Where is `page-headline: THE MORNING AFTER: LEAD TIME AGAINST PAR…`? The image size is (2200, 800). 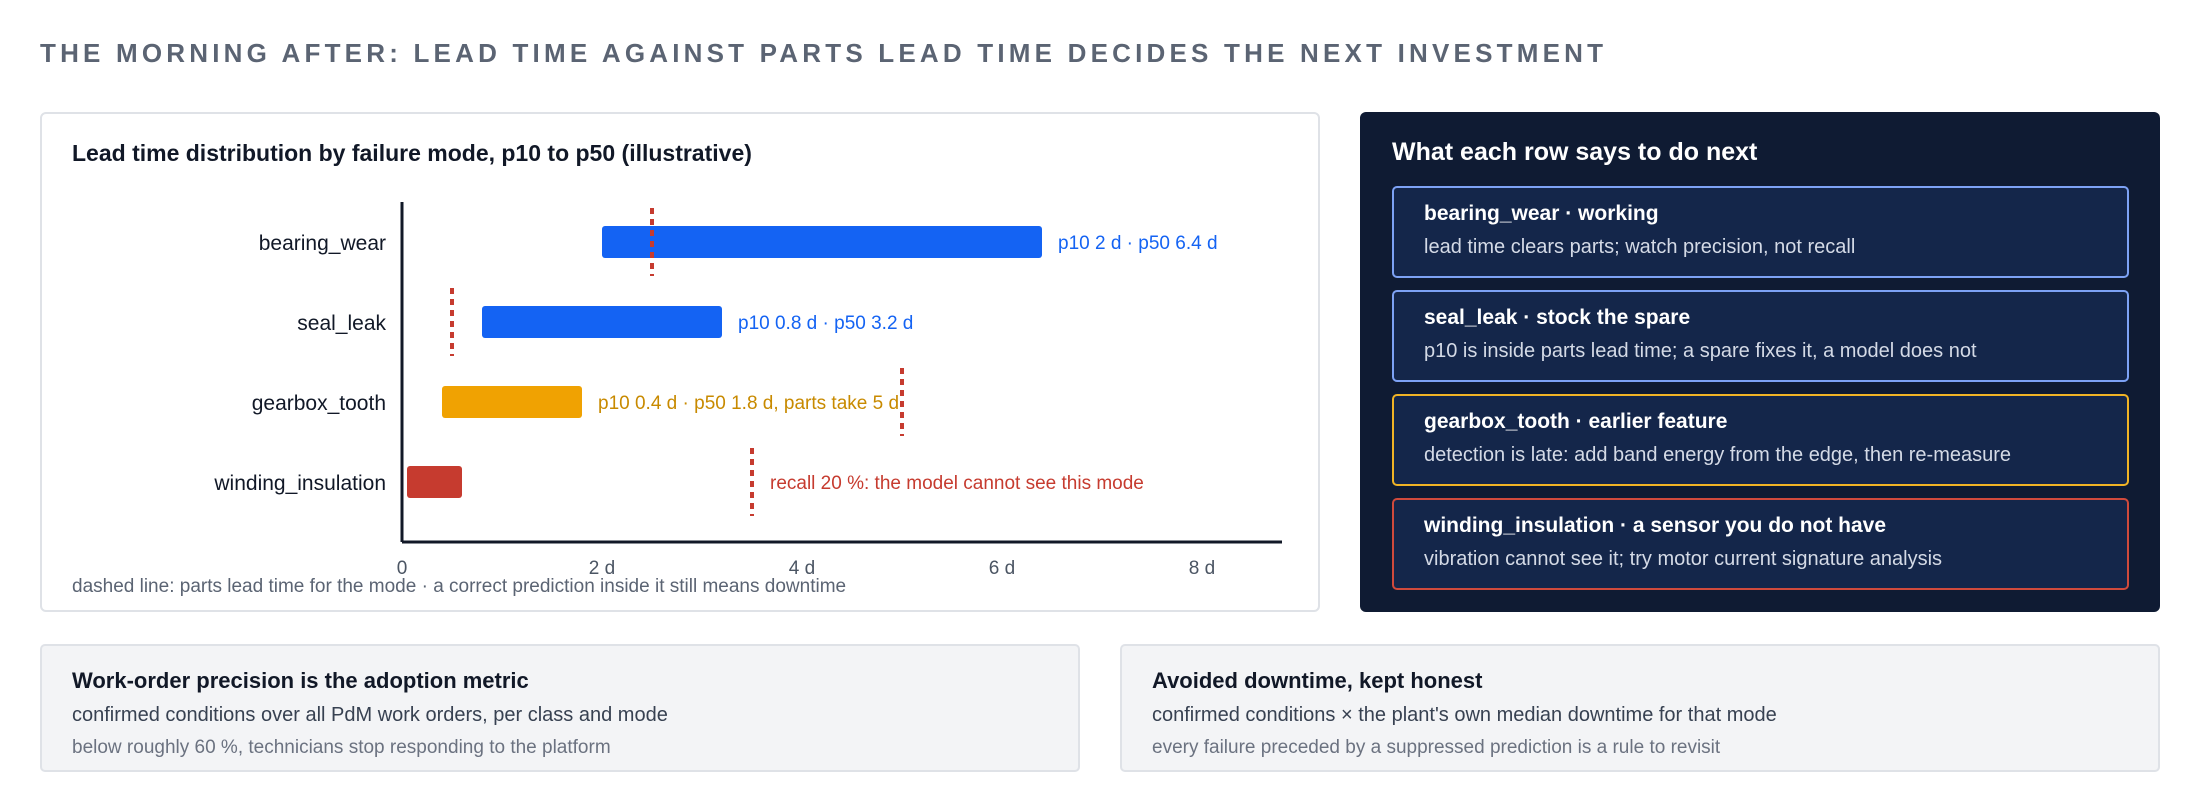 page-headline: THE MORNING AFTER: LEAD TIME AGAINST PAR… is located at coordinates (824, 53).